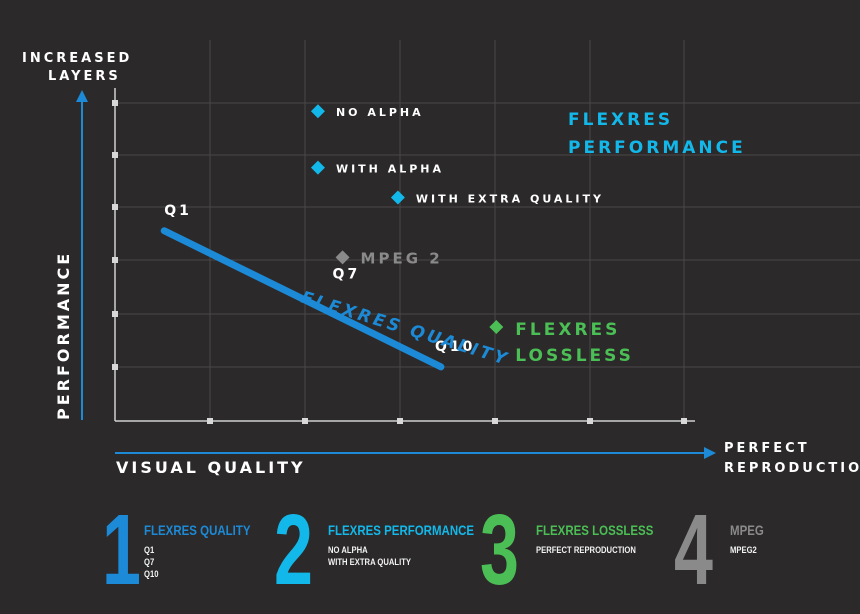 The width and height of the screenshot is (860, 614). Describe the element at coordinates (402, 258) in the screenshot. I see `point-label: MPEG 2` at that location.